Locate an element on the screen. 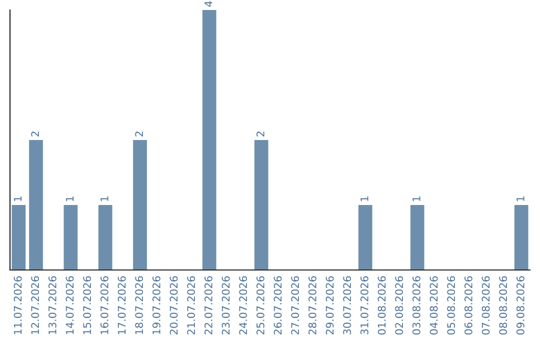 Image resolution: width=540 pixels, height=340 pixels. x-tick-label: 06.08.2026 is located at coordinates (468, 305).